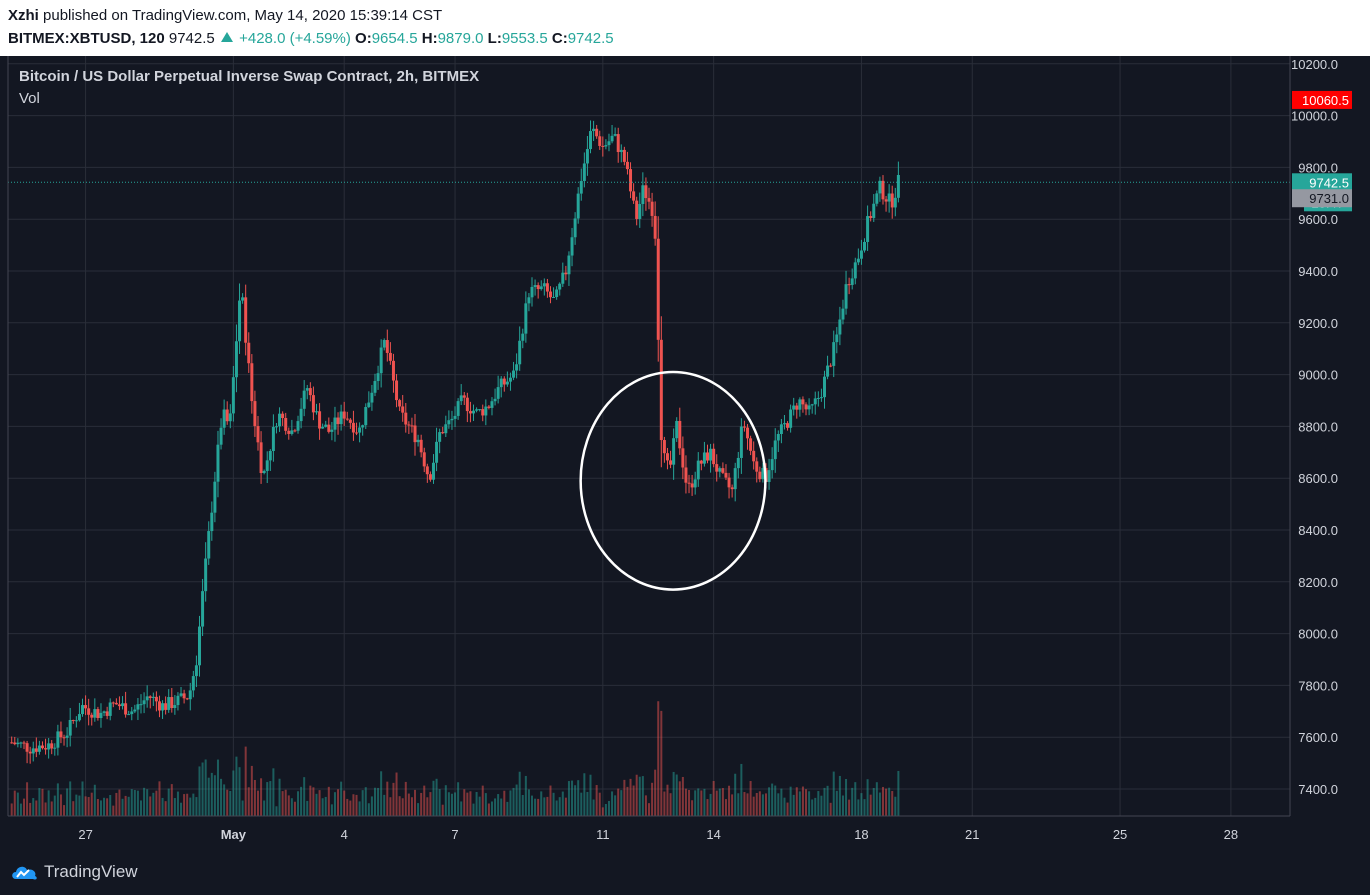 The height and width of the screenshot is (895, 1370). What do you see at coordinates (1318, 789) in the screenshot?
I see `price-tick-label: 7400.0` at bounding box center [1318, 789].